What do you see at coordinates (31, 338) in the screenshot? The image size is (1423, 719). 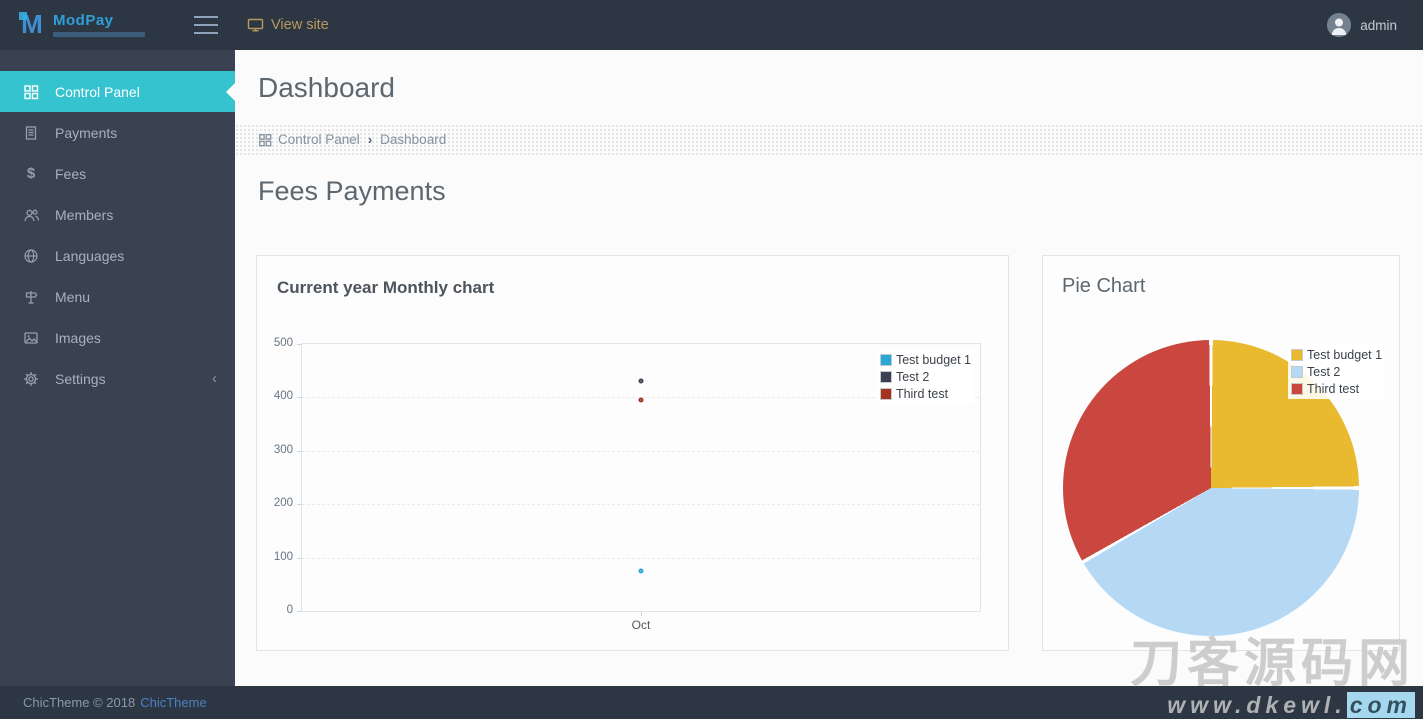 I see `image-icon` at bounding box center [31, 338].